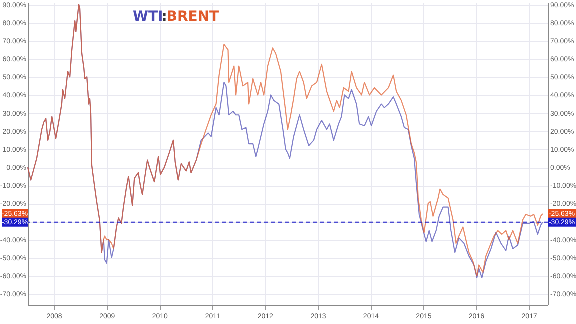  Describe the element at coordinates (165, 17) in the screenshot. I see `legend-title: :` at that location.